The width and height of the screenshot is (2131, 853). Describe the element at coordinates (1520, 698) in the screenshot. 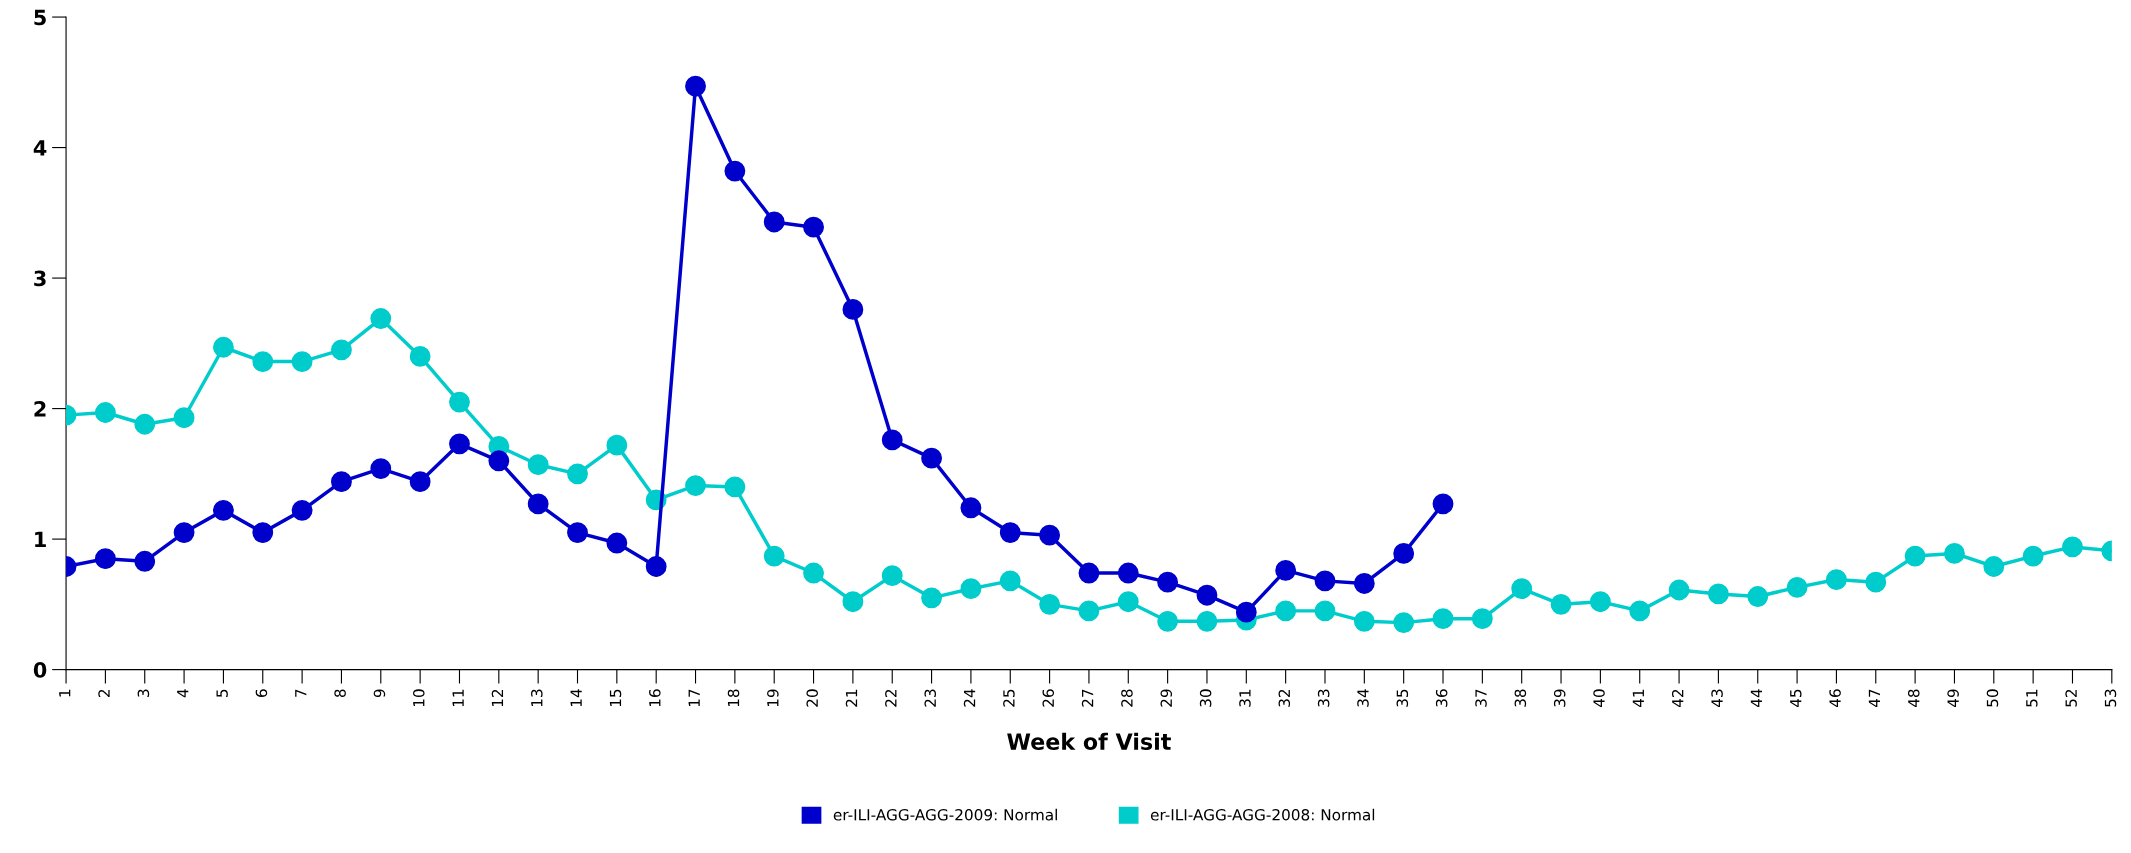

I see `x-tick-label: 38` at that location.